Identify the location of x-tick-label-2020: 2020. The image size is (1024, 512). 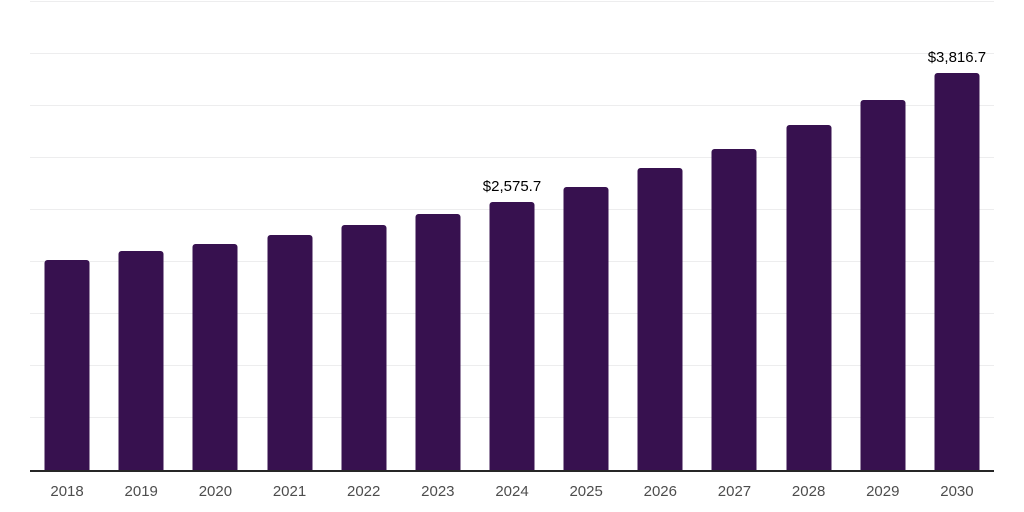
(215, 491).